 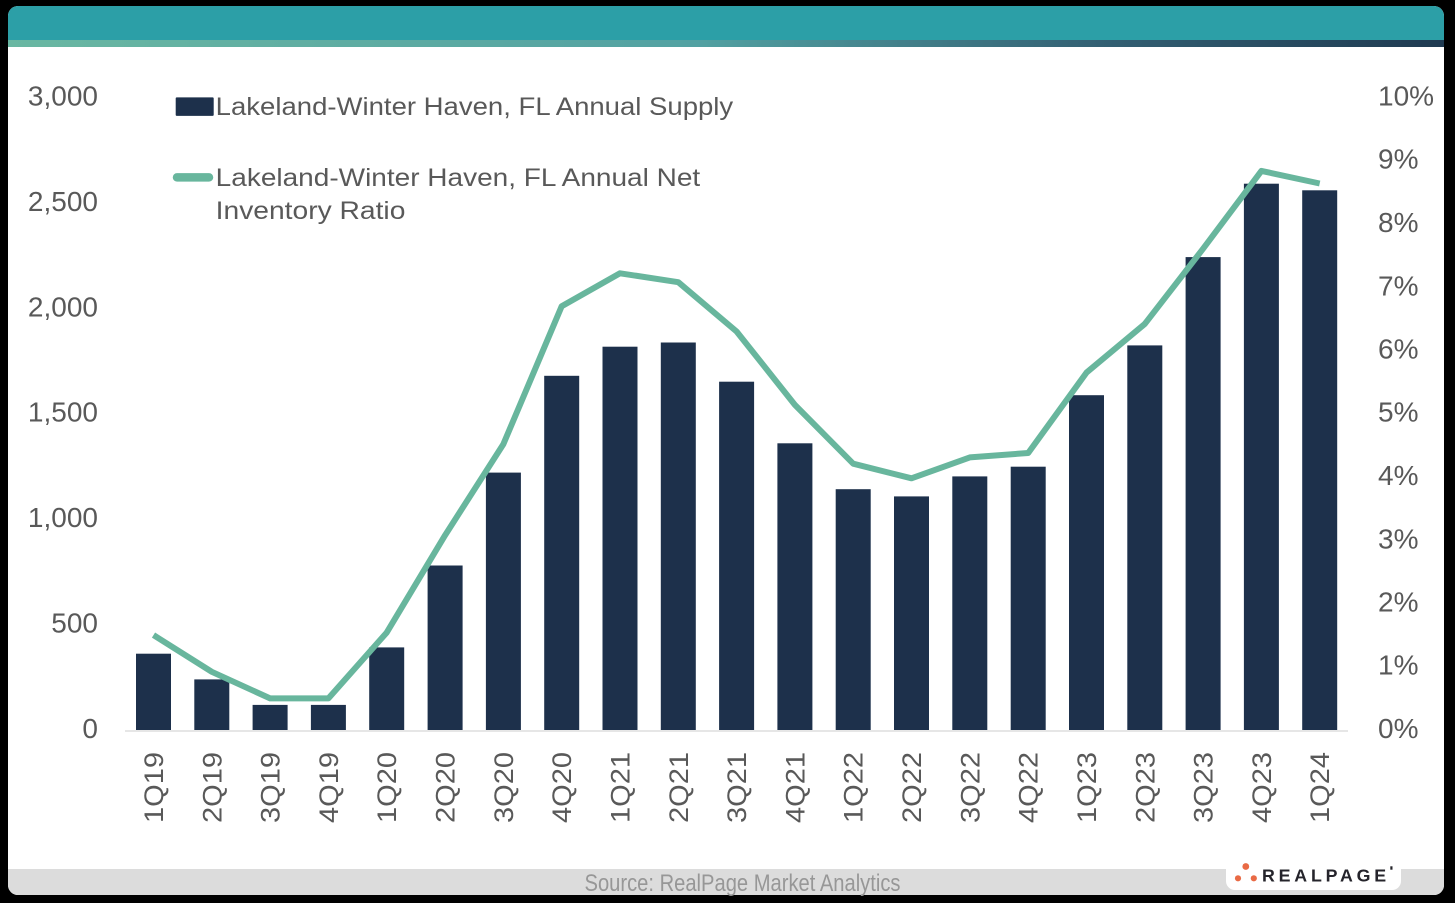 What do you see at coordinates (63, 306) in the screenshot?
I see `svg-text: 2,000` at bounding box center [63, 306].